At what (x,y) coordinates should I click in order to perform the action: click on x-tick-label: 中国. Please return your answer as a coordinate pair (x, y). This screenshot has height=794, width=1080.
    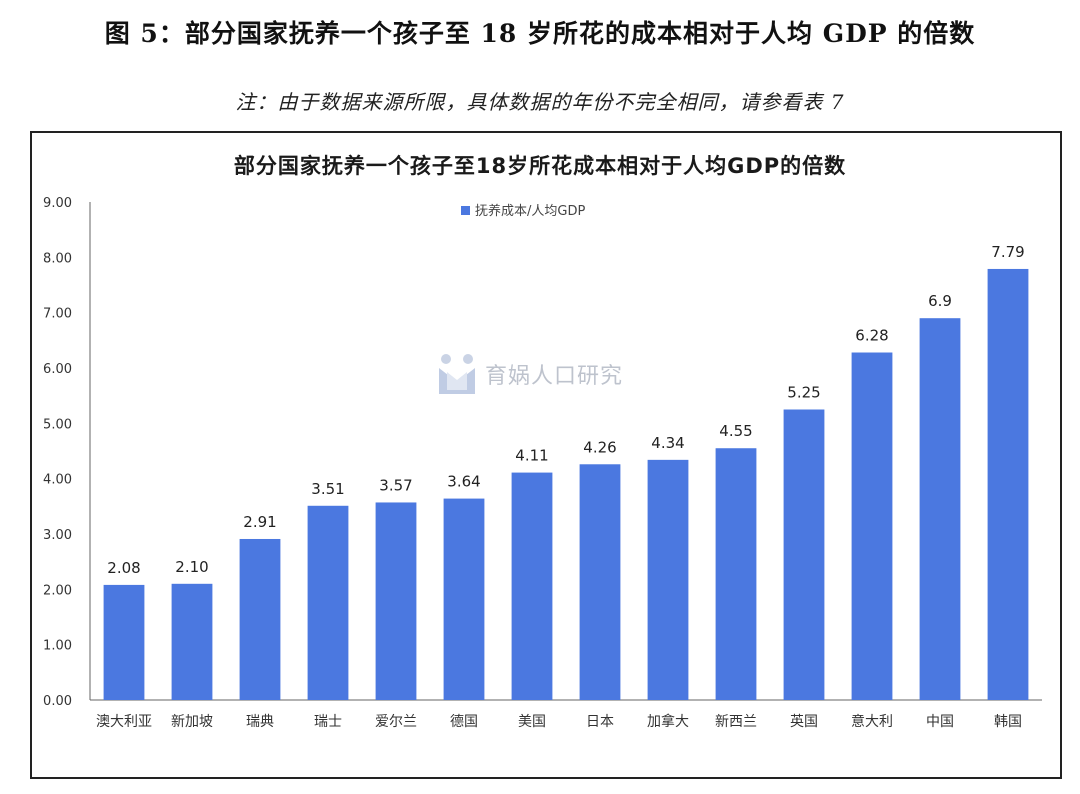
    Looking at the image, I should click on (940, 722).